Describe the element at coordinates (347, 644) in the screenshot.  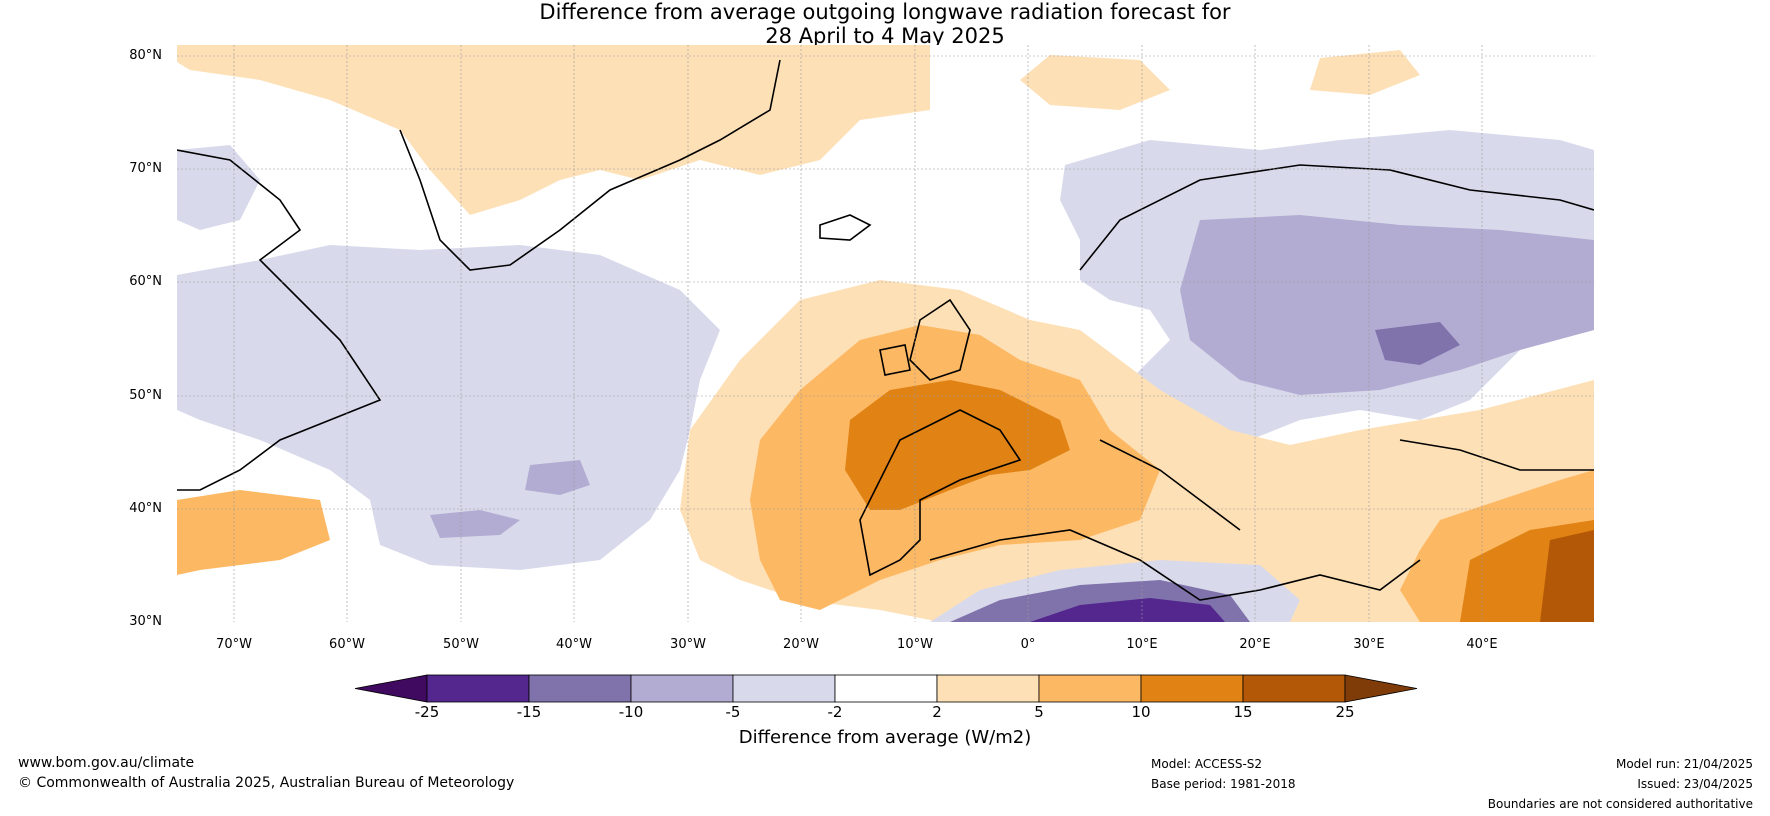
I see `lon-label-60w: 60°W` at that location.